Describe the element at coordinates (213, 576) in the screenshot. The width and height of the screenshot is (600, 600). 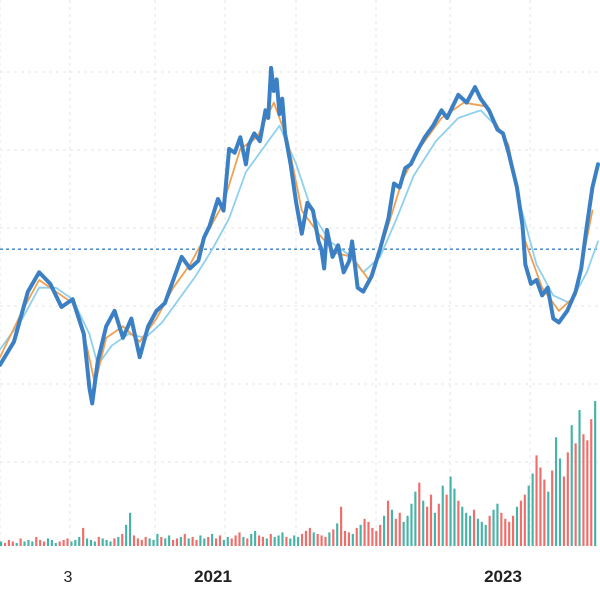
I see `x-tick-label-1: 2021` at that location.